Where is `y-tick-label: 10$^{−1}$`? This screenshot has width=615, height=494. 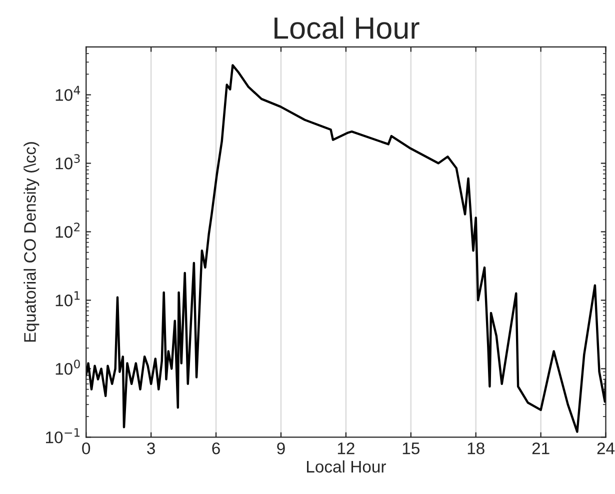 y-tick-label: 10$^{−1}$ is located at coordinates (63, 436).